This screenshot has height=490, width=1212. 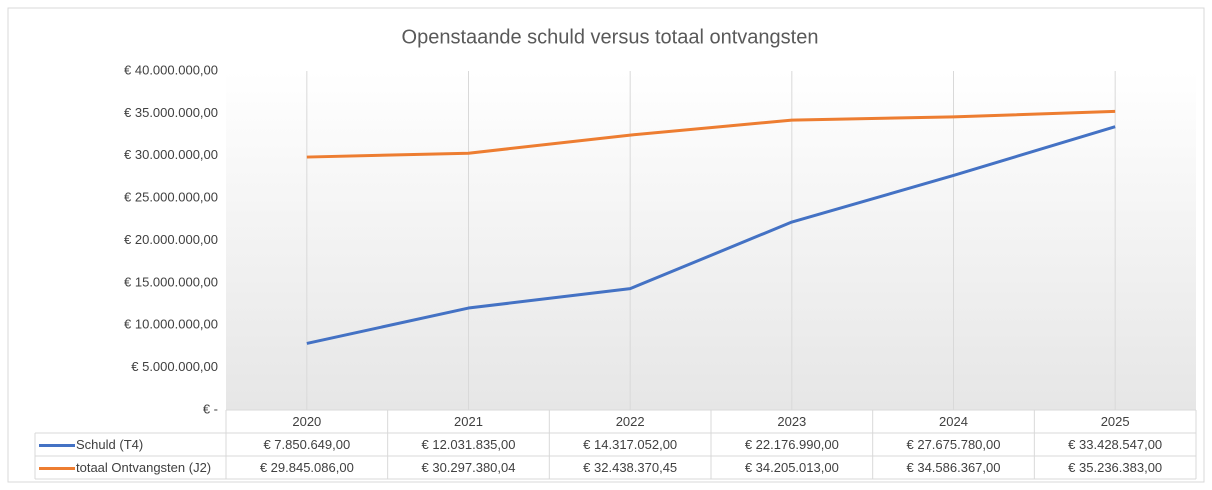 I want to click on table-value: € 7.850.649,00, so click(x=306, y=444).